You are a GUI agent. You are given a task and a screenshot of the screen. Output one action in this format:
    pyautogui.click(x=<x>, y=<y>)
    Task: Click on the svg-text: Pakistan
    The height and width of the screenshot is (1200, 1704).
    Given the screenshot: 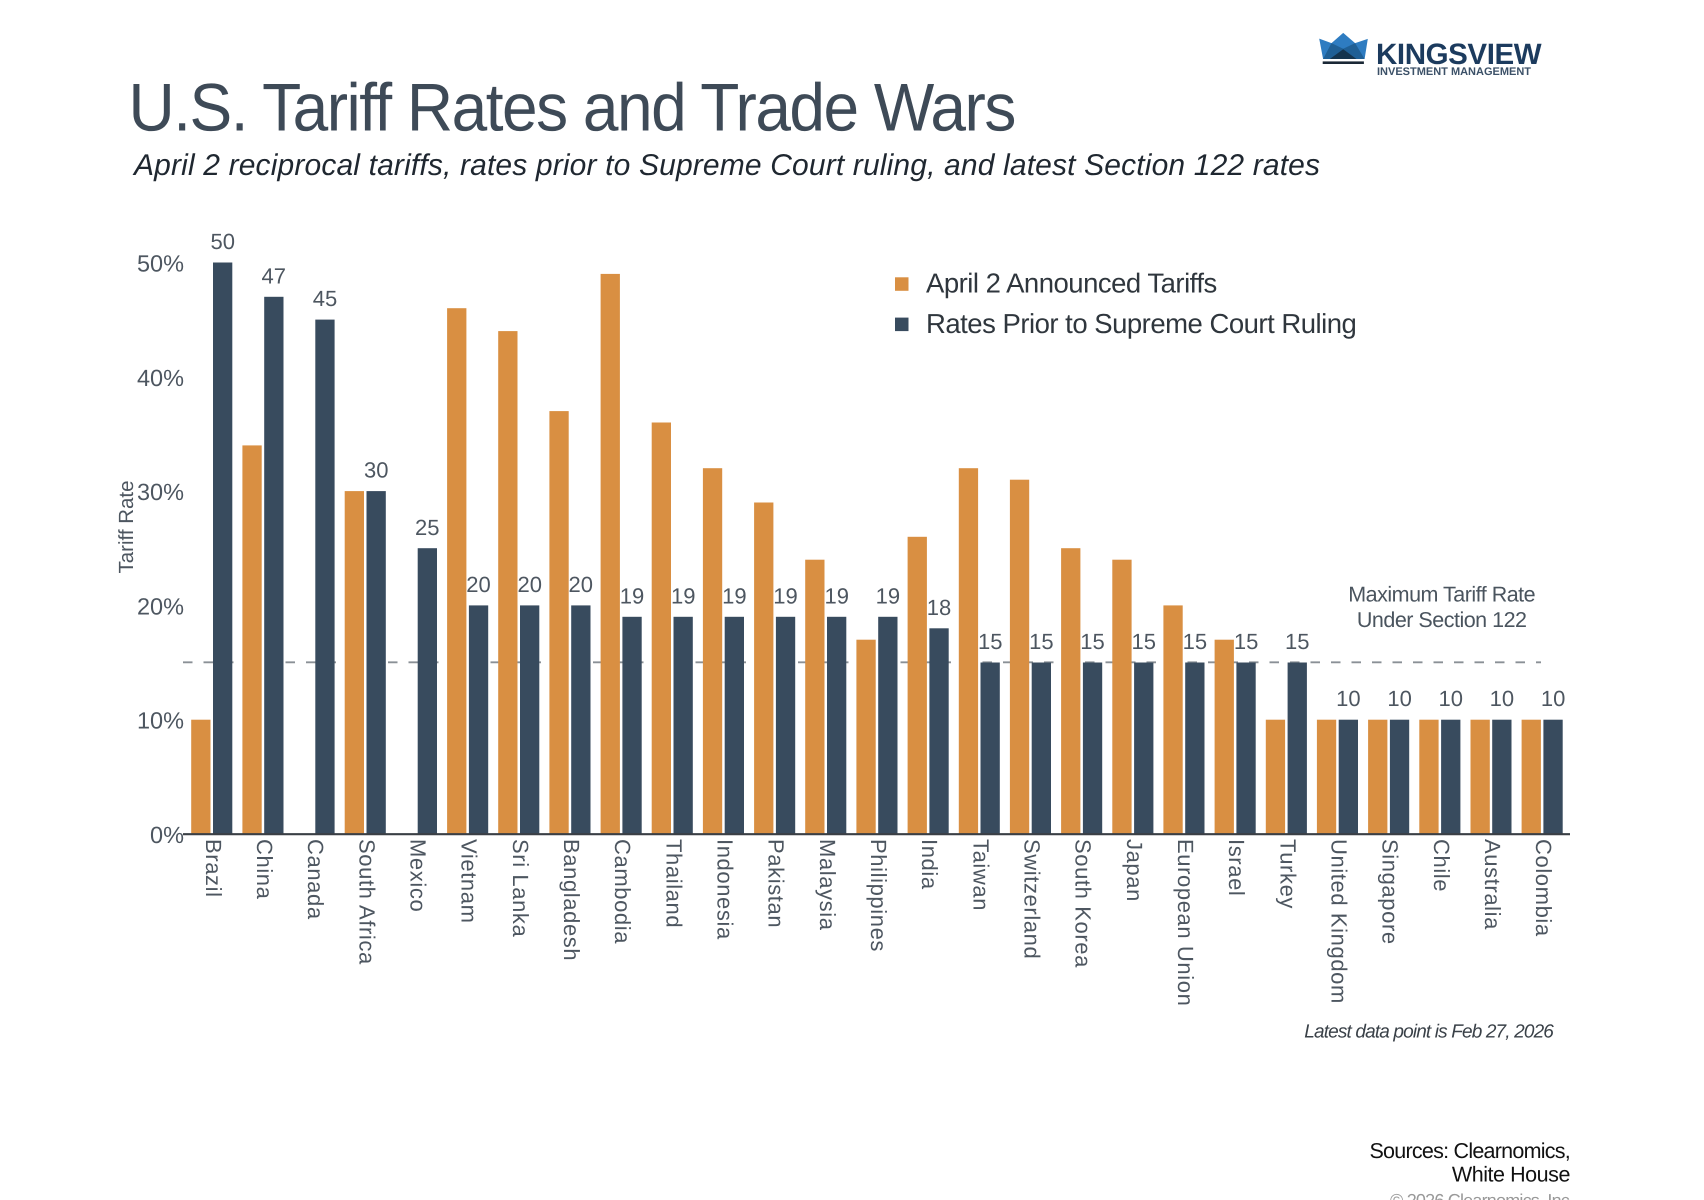 What is the action you would take?
    pyautogui.click(x=776, y=883)
    